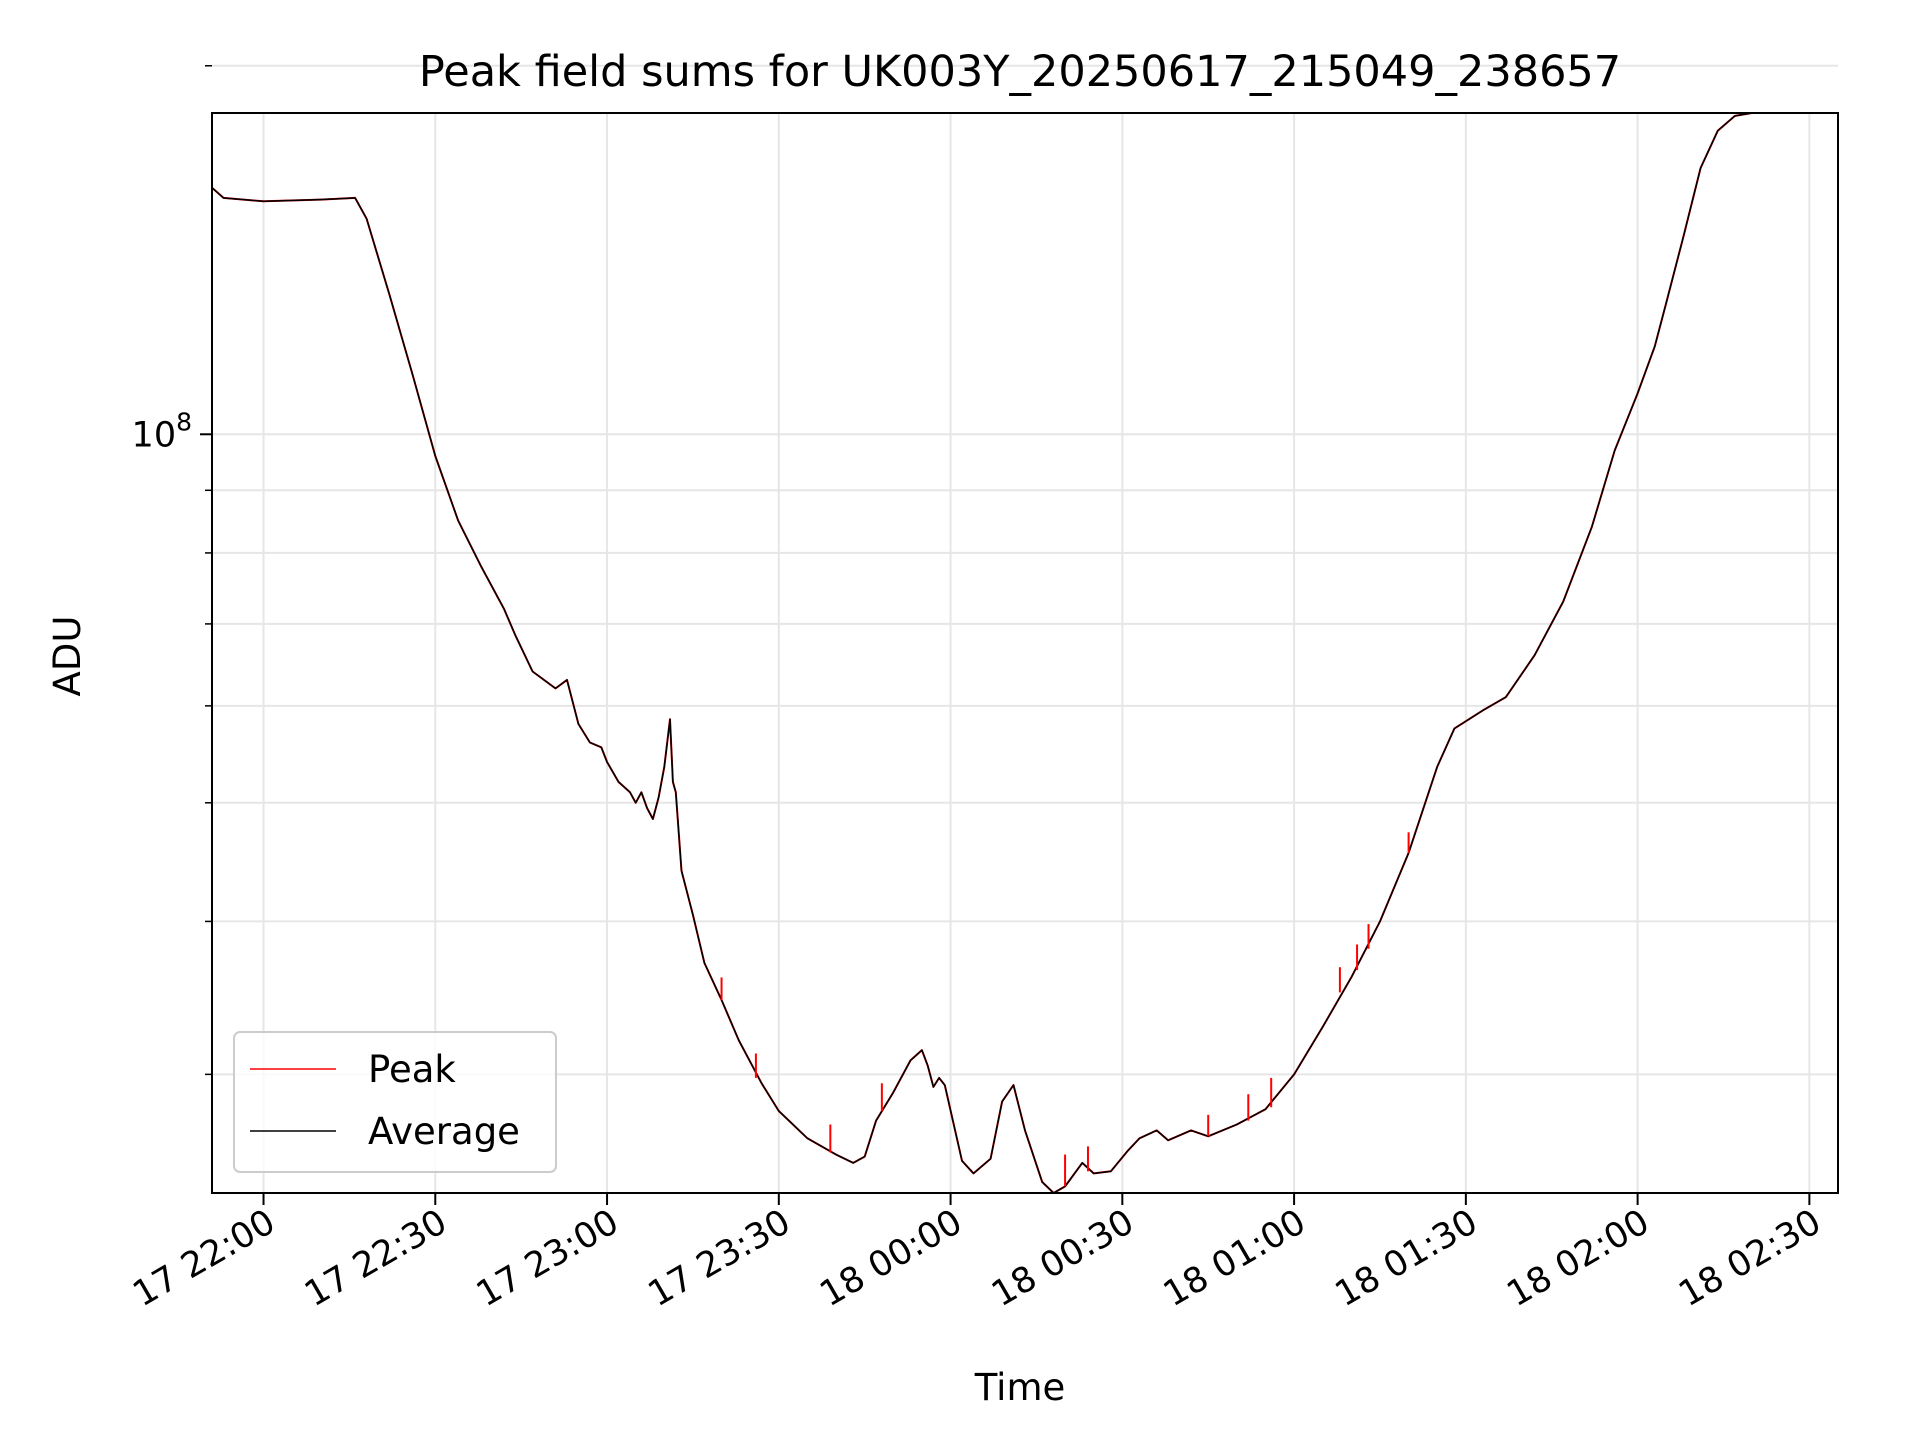 This screenshot has height=1440, width=1920. Describe the element at coordinates (67, 656) in the screenshot. I see `y-axis-label: ADU` at that location.